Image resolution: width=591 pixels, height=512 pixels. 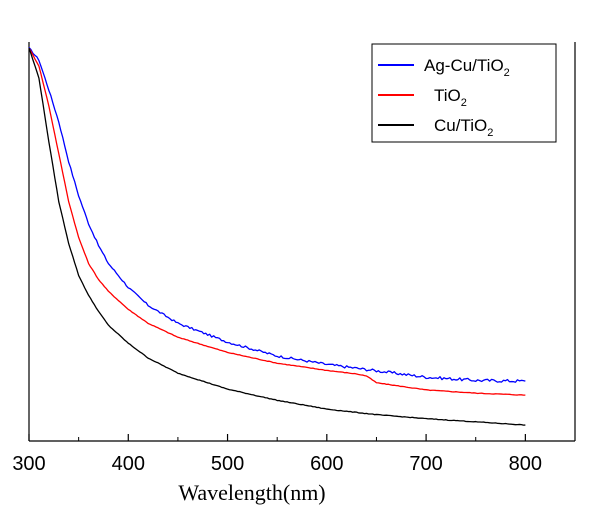 I want to click on x-tick-label: 400, so click(x=128, y=464).